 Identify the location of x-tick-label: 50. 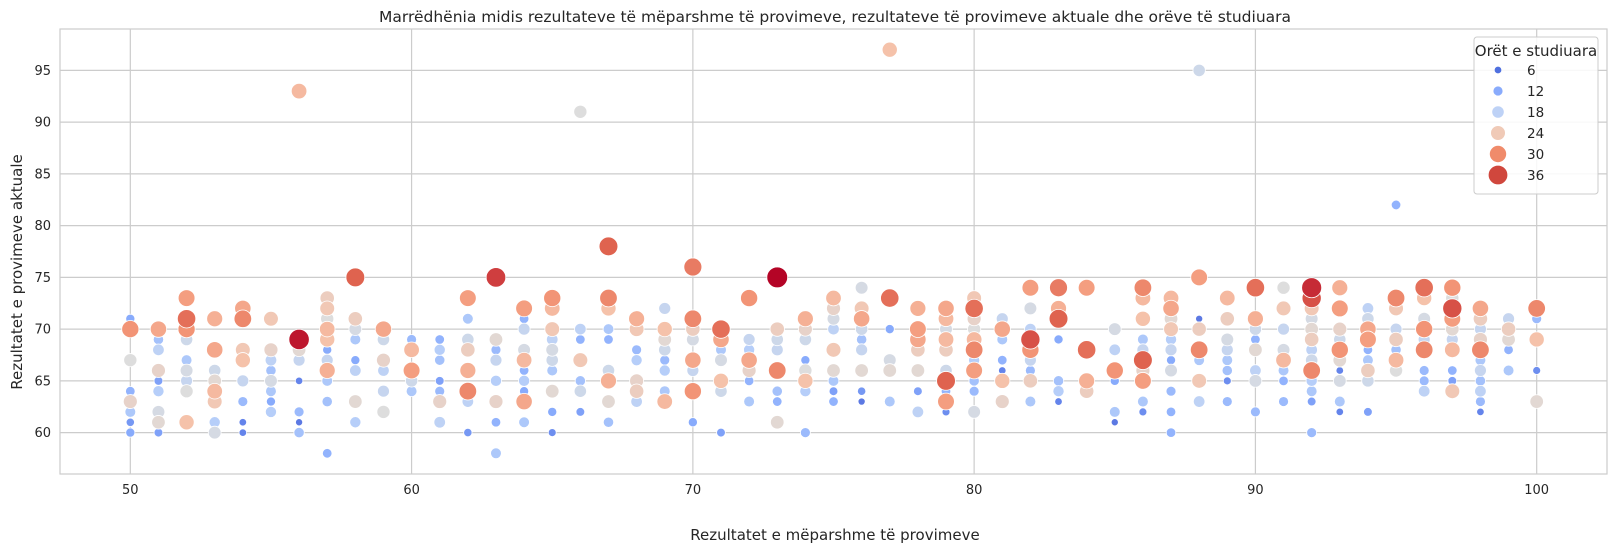
(130, 490).